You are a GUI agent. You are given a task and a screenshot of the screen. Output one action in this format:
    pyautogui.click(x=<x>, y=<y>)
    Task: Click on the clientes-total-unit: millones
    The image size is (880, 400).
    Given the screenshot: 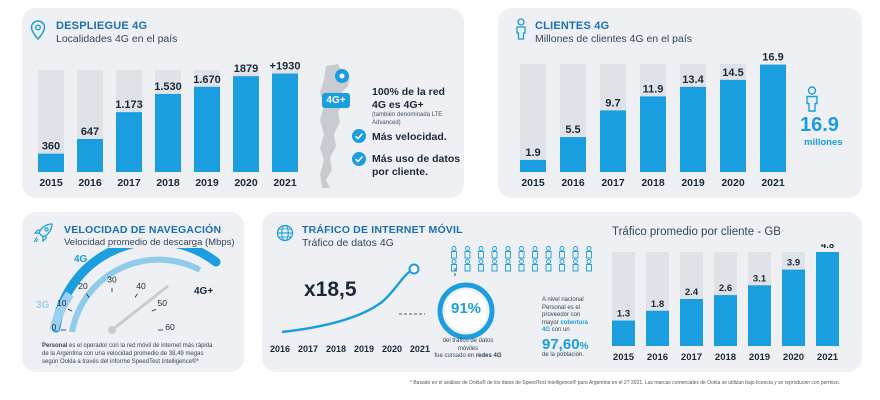 What is the action you would take?
    pyautogui.click(x=823, y=142)
    